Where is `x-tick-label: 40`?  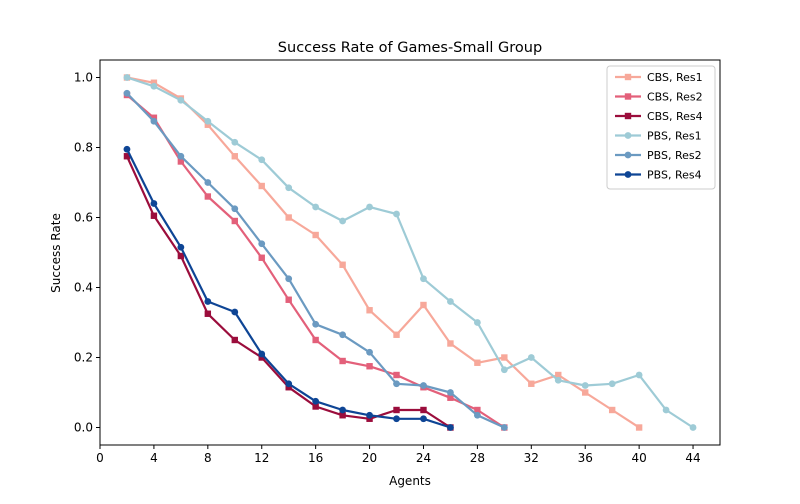 x-tick-label: 40 is located at coordinates (638, 458).